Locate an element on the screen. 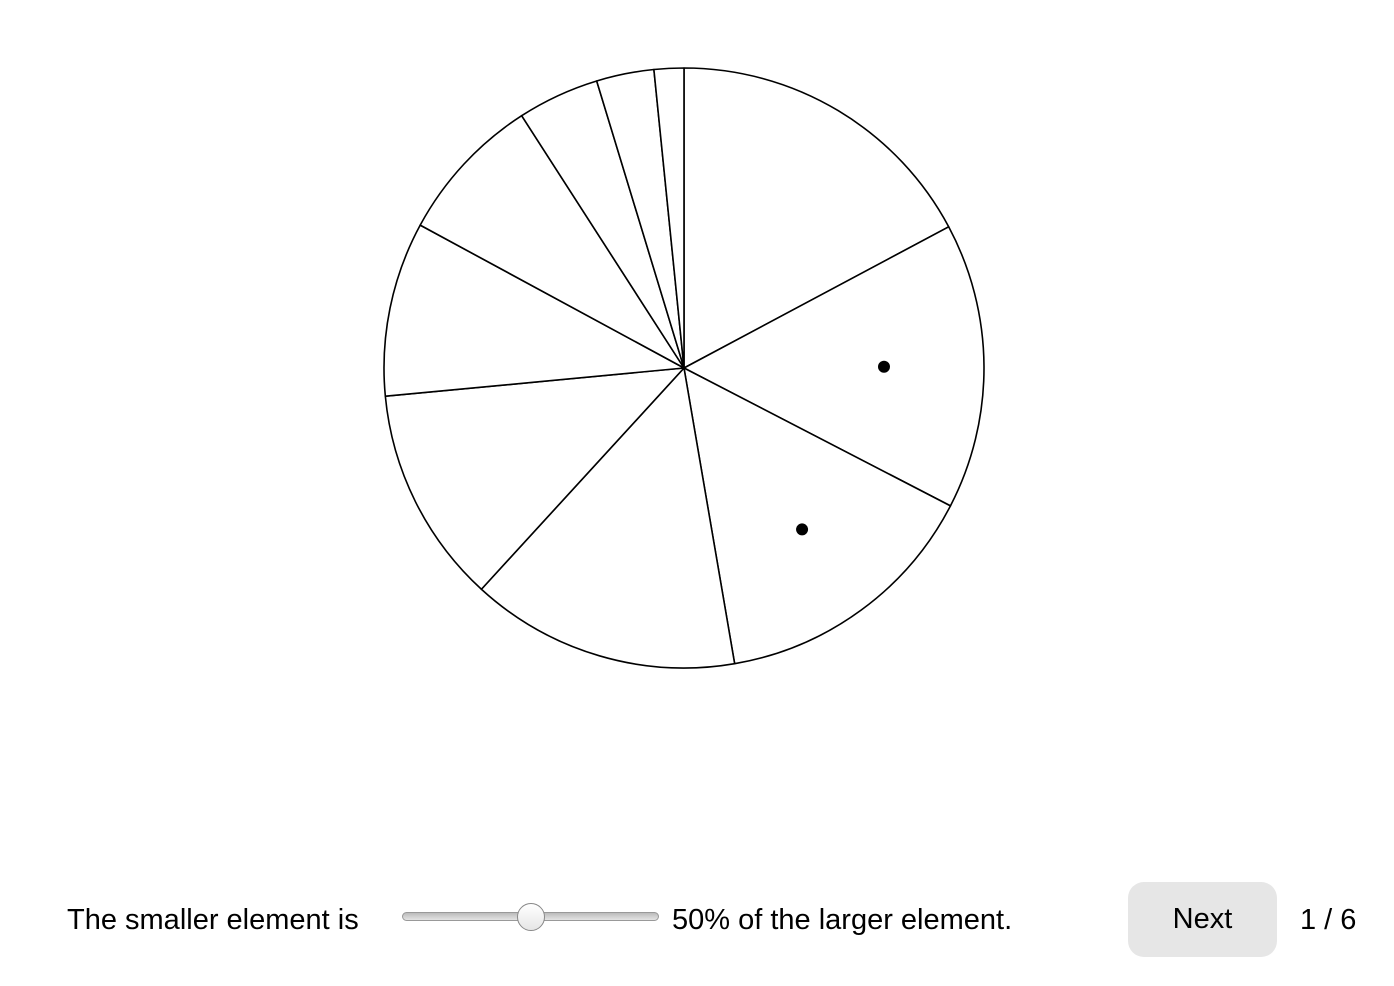 Image resolution: width=1394 pixels, height=986 pixels. prompt-suffix: 50% of the larger element. is located at coordinates (842, 920).